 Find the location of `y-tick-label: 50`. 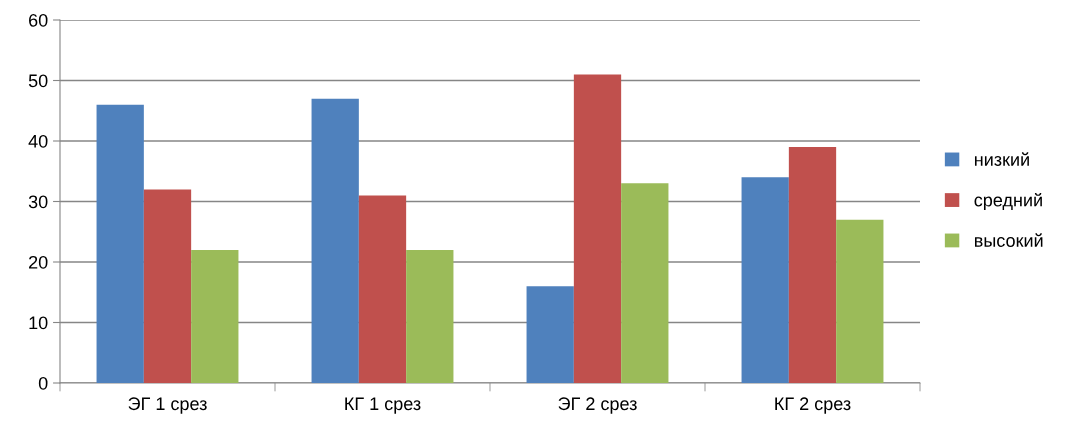

y-tick-label: 50 is located at coordinates (38, 81).